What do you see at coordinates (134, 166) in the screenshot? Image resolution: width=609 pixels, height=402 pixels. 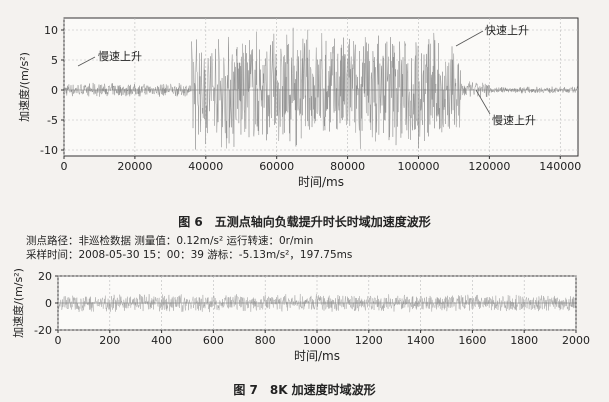 I see `x-tick-label: 20000` at bounding box center [134, 166].